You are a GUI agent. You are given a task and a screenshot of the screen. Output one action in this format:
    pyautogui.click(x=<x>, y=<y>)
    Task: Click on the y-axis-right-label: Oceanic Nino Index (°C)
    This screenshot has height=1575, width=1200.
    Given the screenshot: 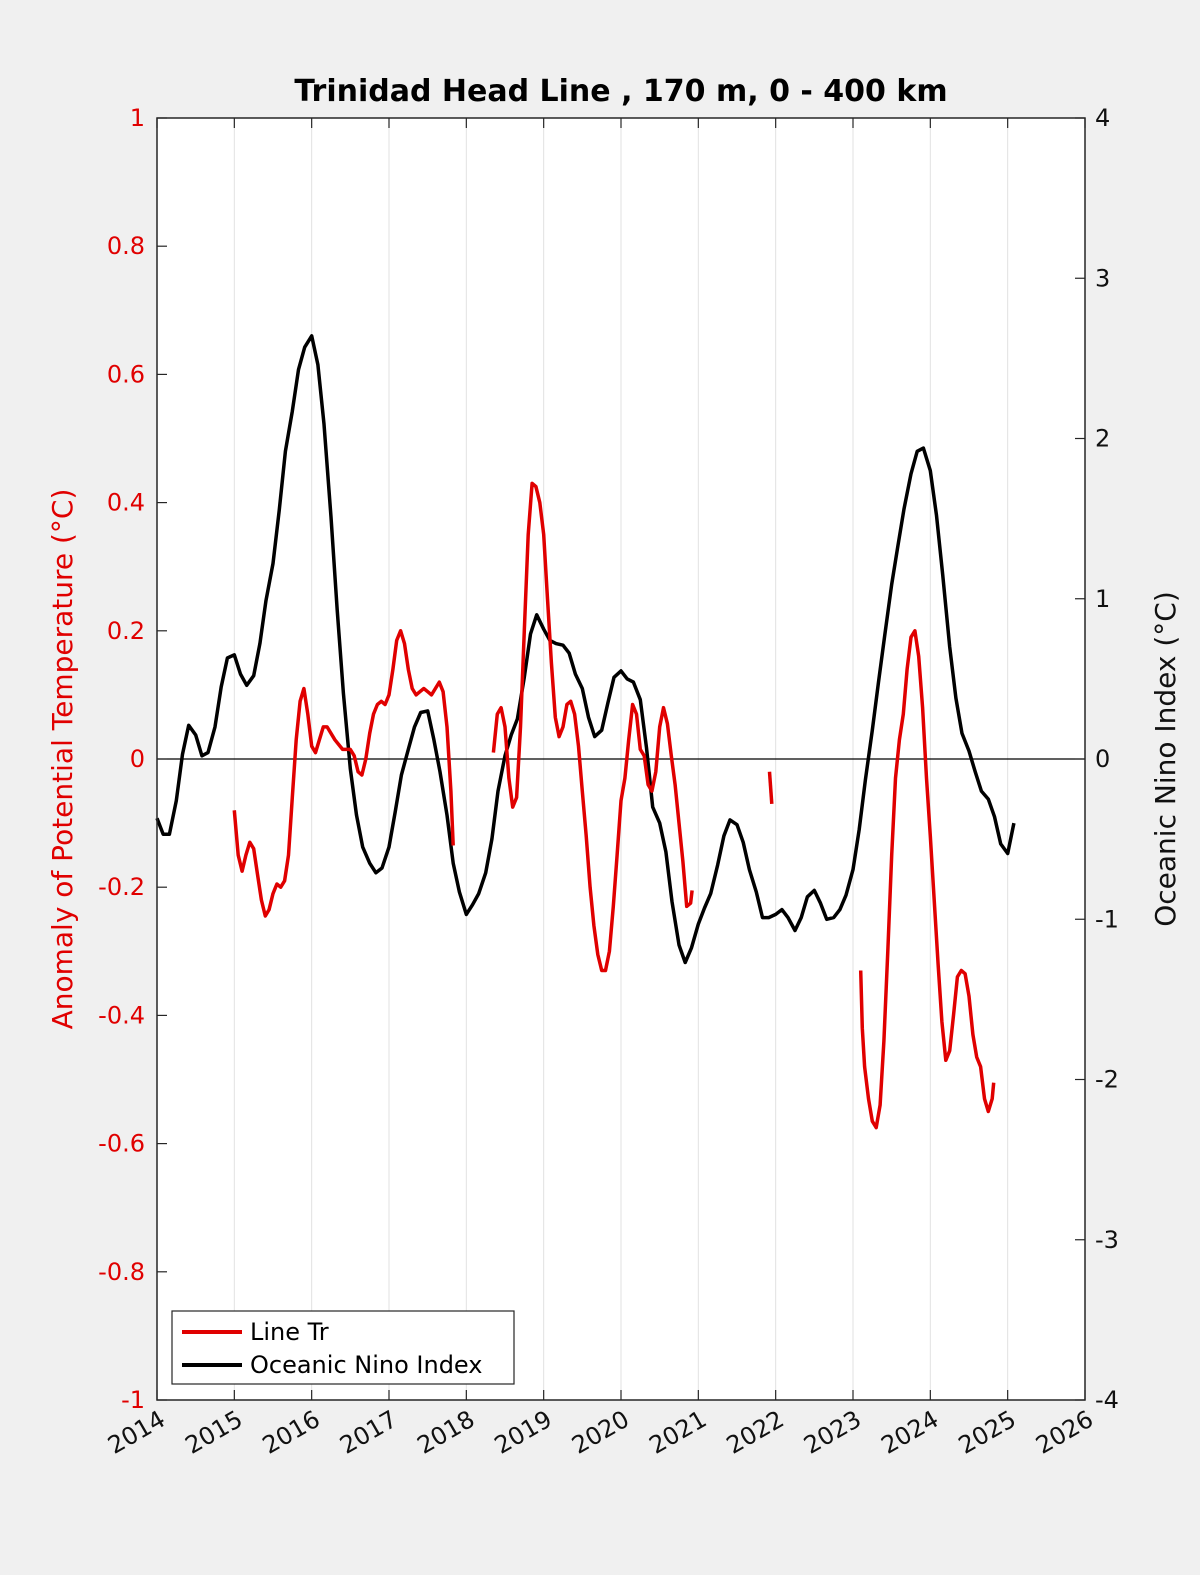 What is the action you would take?
    pyautogui.click(x=1165, y=759)
    